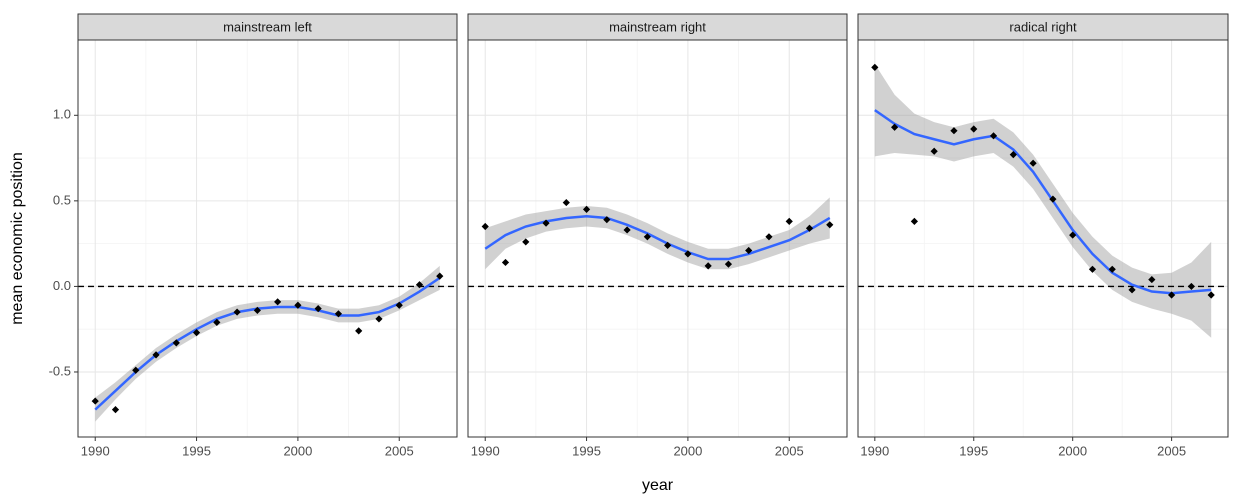 The image size is (1234, 499). What do you see at coordinates (60, 370) in the screenshot?
I see `y-tick-label: -0.5` at bounding box center [60, 370].